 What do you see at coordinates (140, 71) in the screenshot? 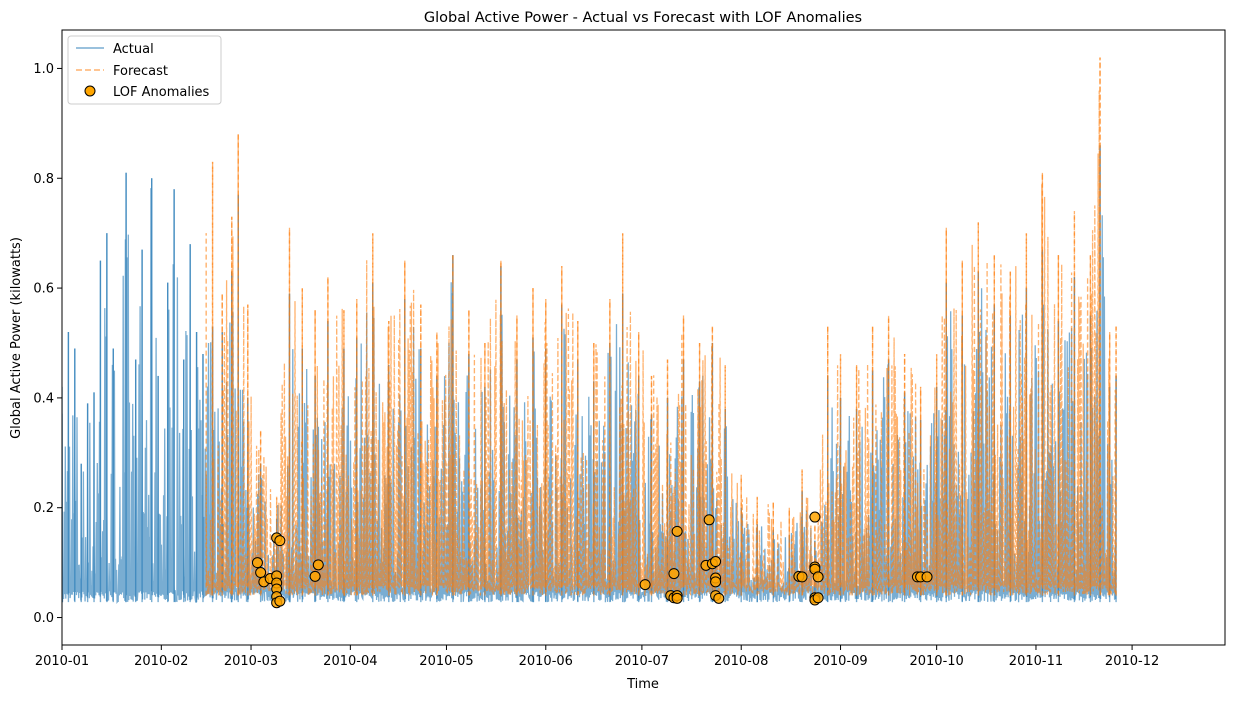
I see `legend-forecast-label: Forecast` at bounding box center [140, 71].